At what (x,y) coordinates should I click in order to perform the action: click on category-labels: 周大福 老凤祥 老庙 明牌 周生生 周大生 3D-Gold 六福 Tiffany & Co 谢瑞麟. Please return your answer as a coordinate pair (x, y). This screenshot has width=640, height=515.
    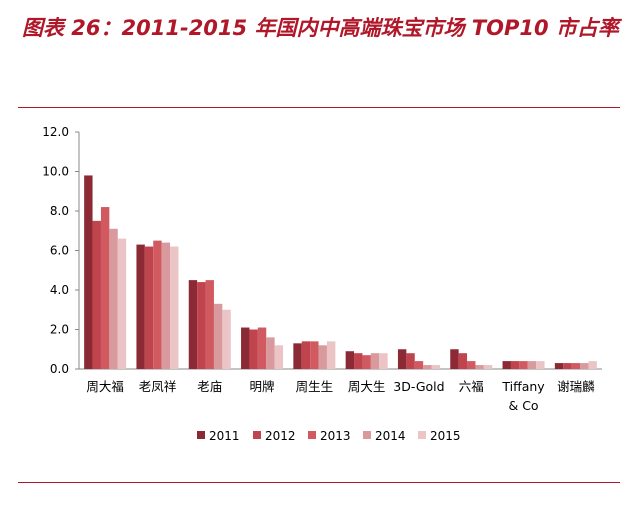
    Looking at the image, I should click on (340, 396).